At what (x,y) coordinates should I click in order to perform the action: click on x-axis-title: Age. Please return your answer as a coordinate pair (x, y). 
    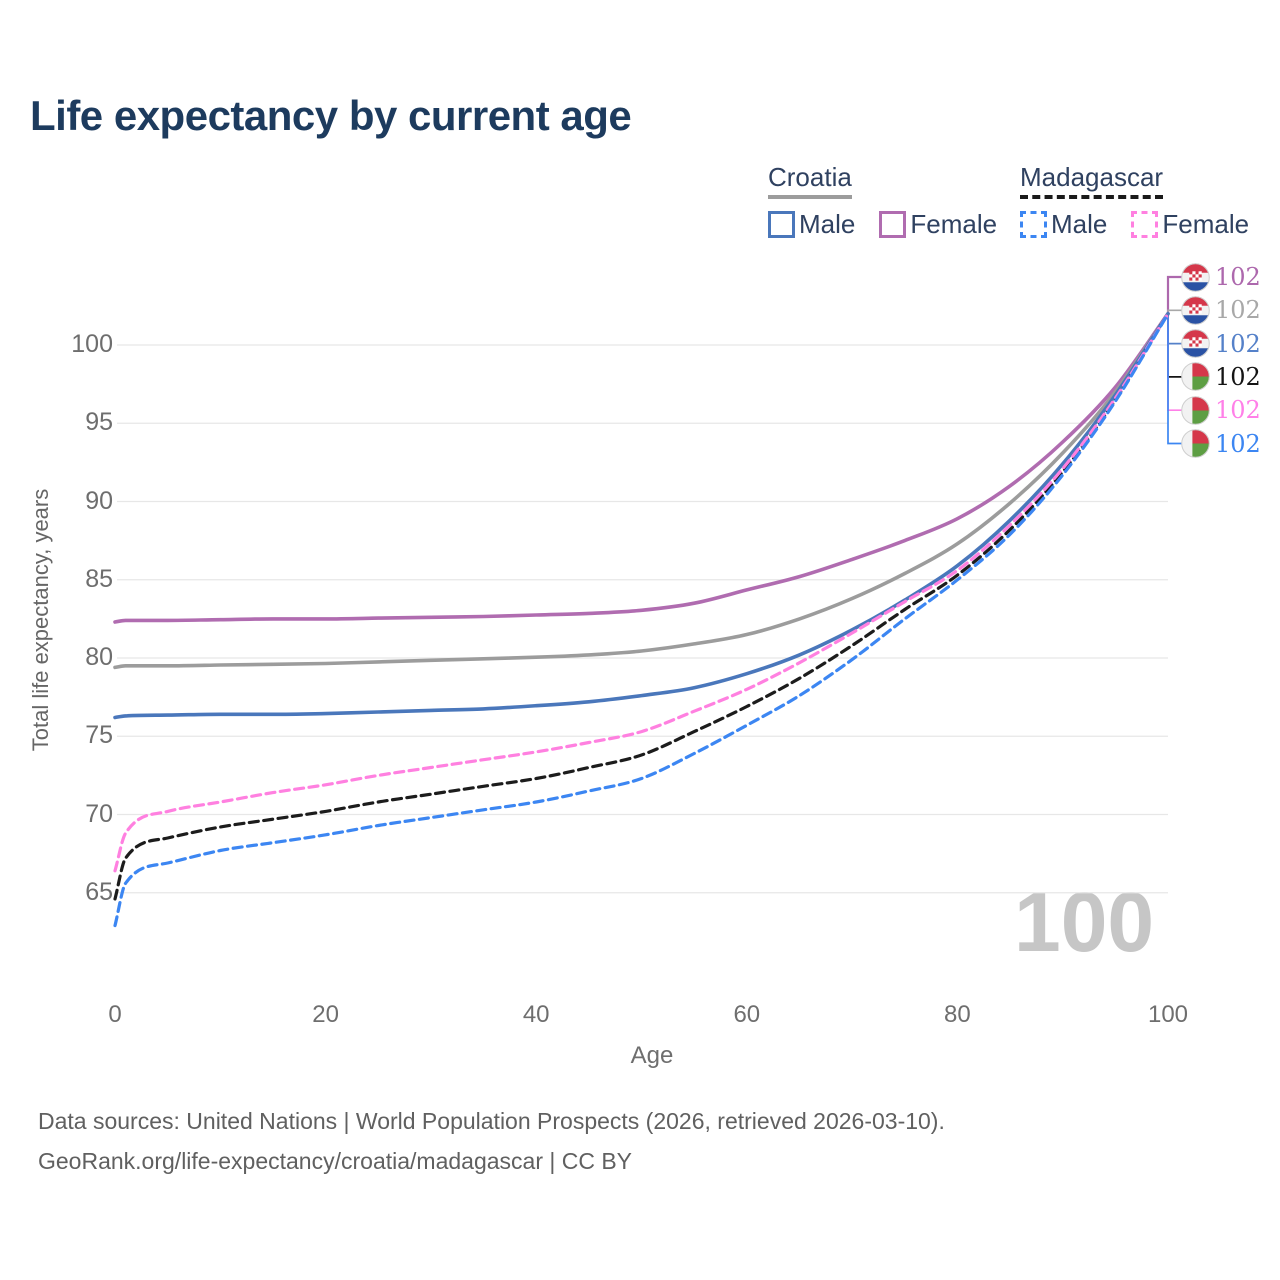
    Looking at the image, I should click on (652, 1055).